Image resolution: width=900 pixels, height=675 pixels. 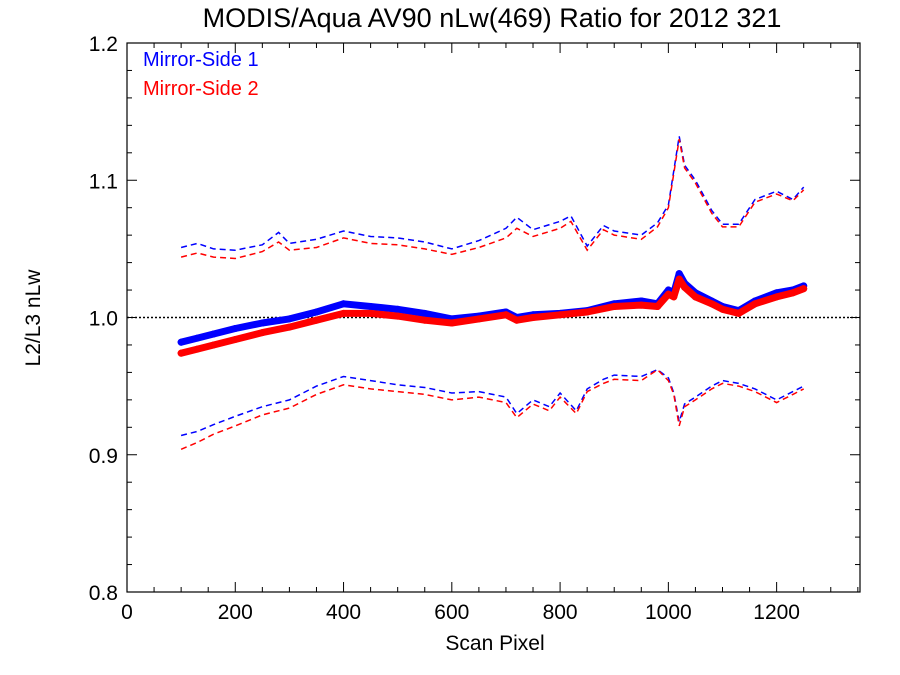 I want to click on y-tick-label: 0.9, so click(x=103, y=456).